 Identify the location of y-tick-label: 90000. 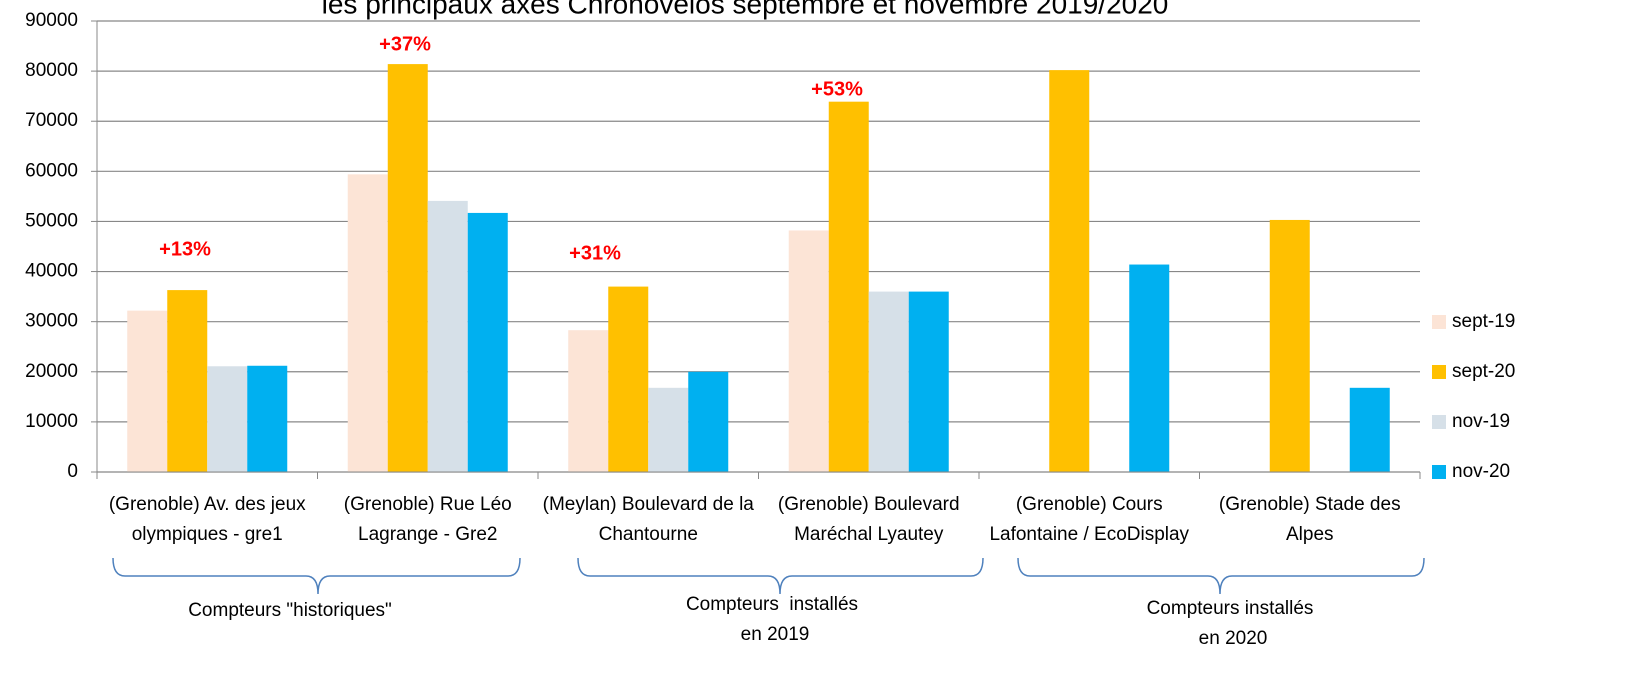
(51, 20).